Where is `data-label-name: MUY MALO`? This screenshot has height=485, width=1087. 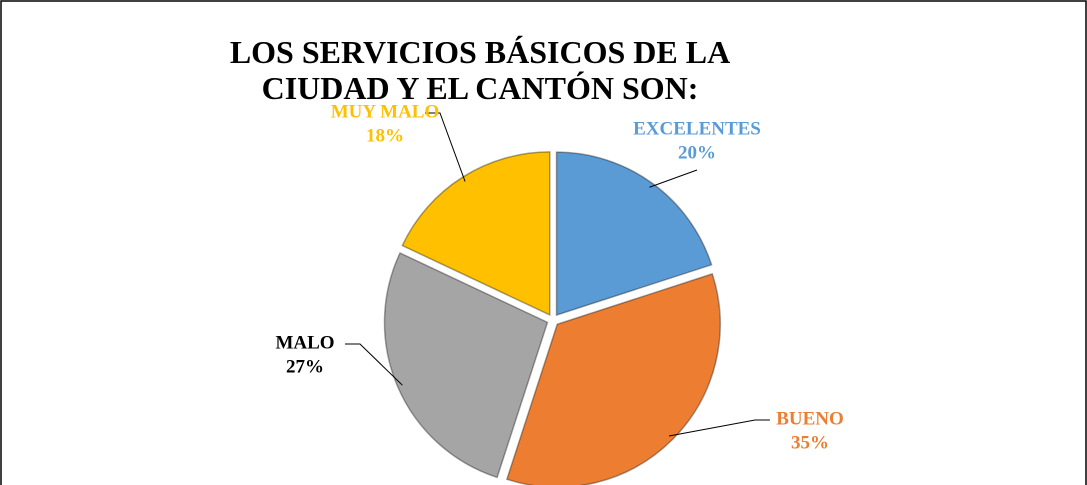 data-label-name: MUY MALO is located at coordinates (385, 111).